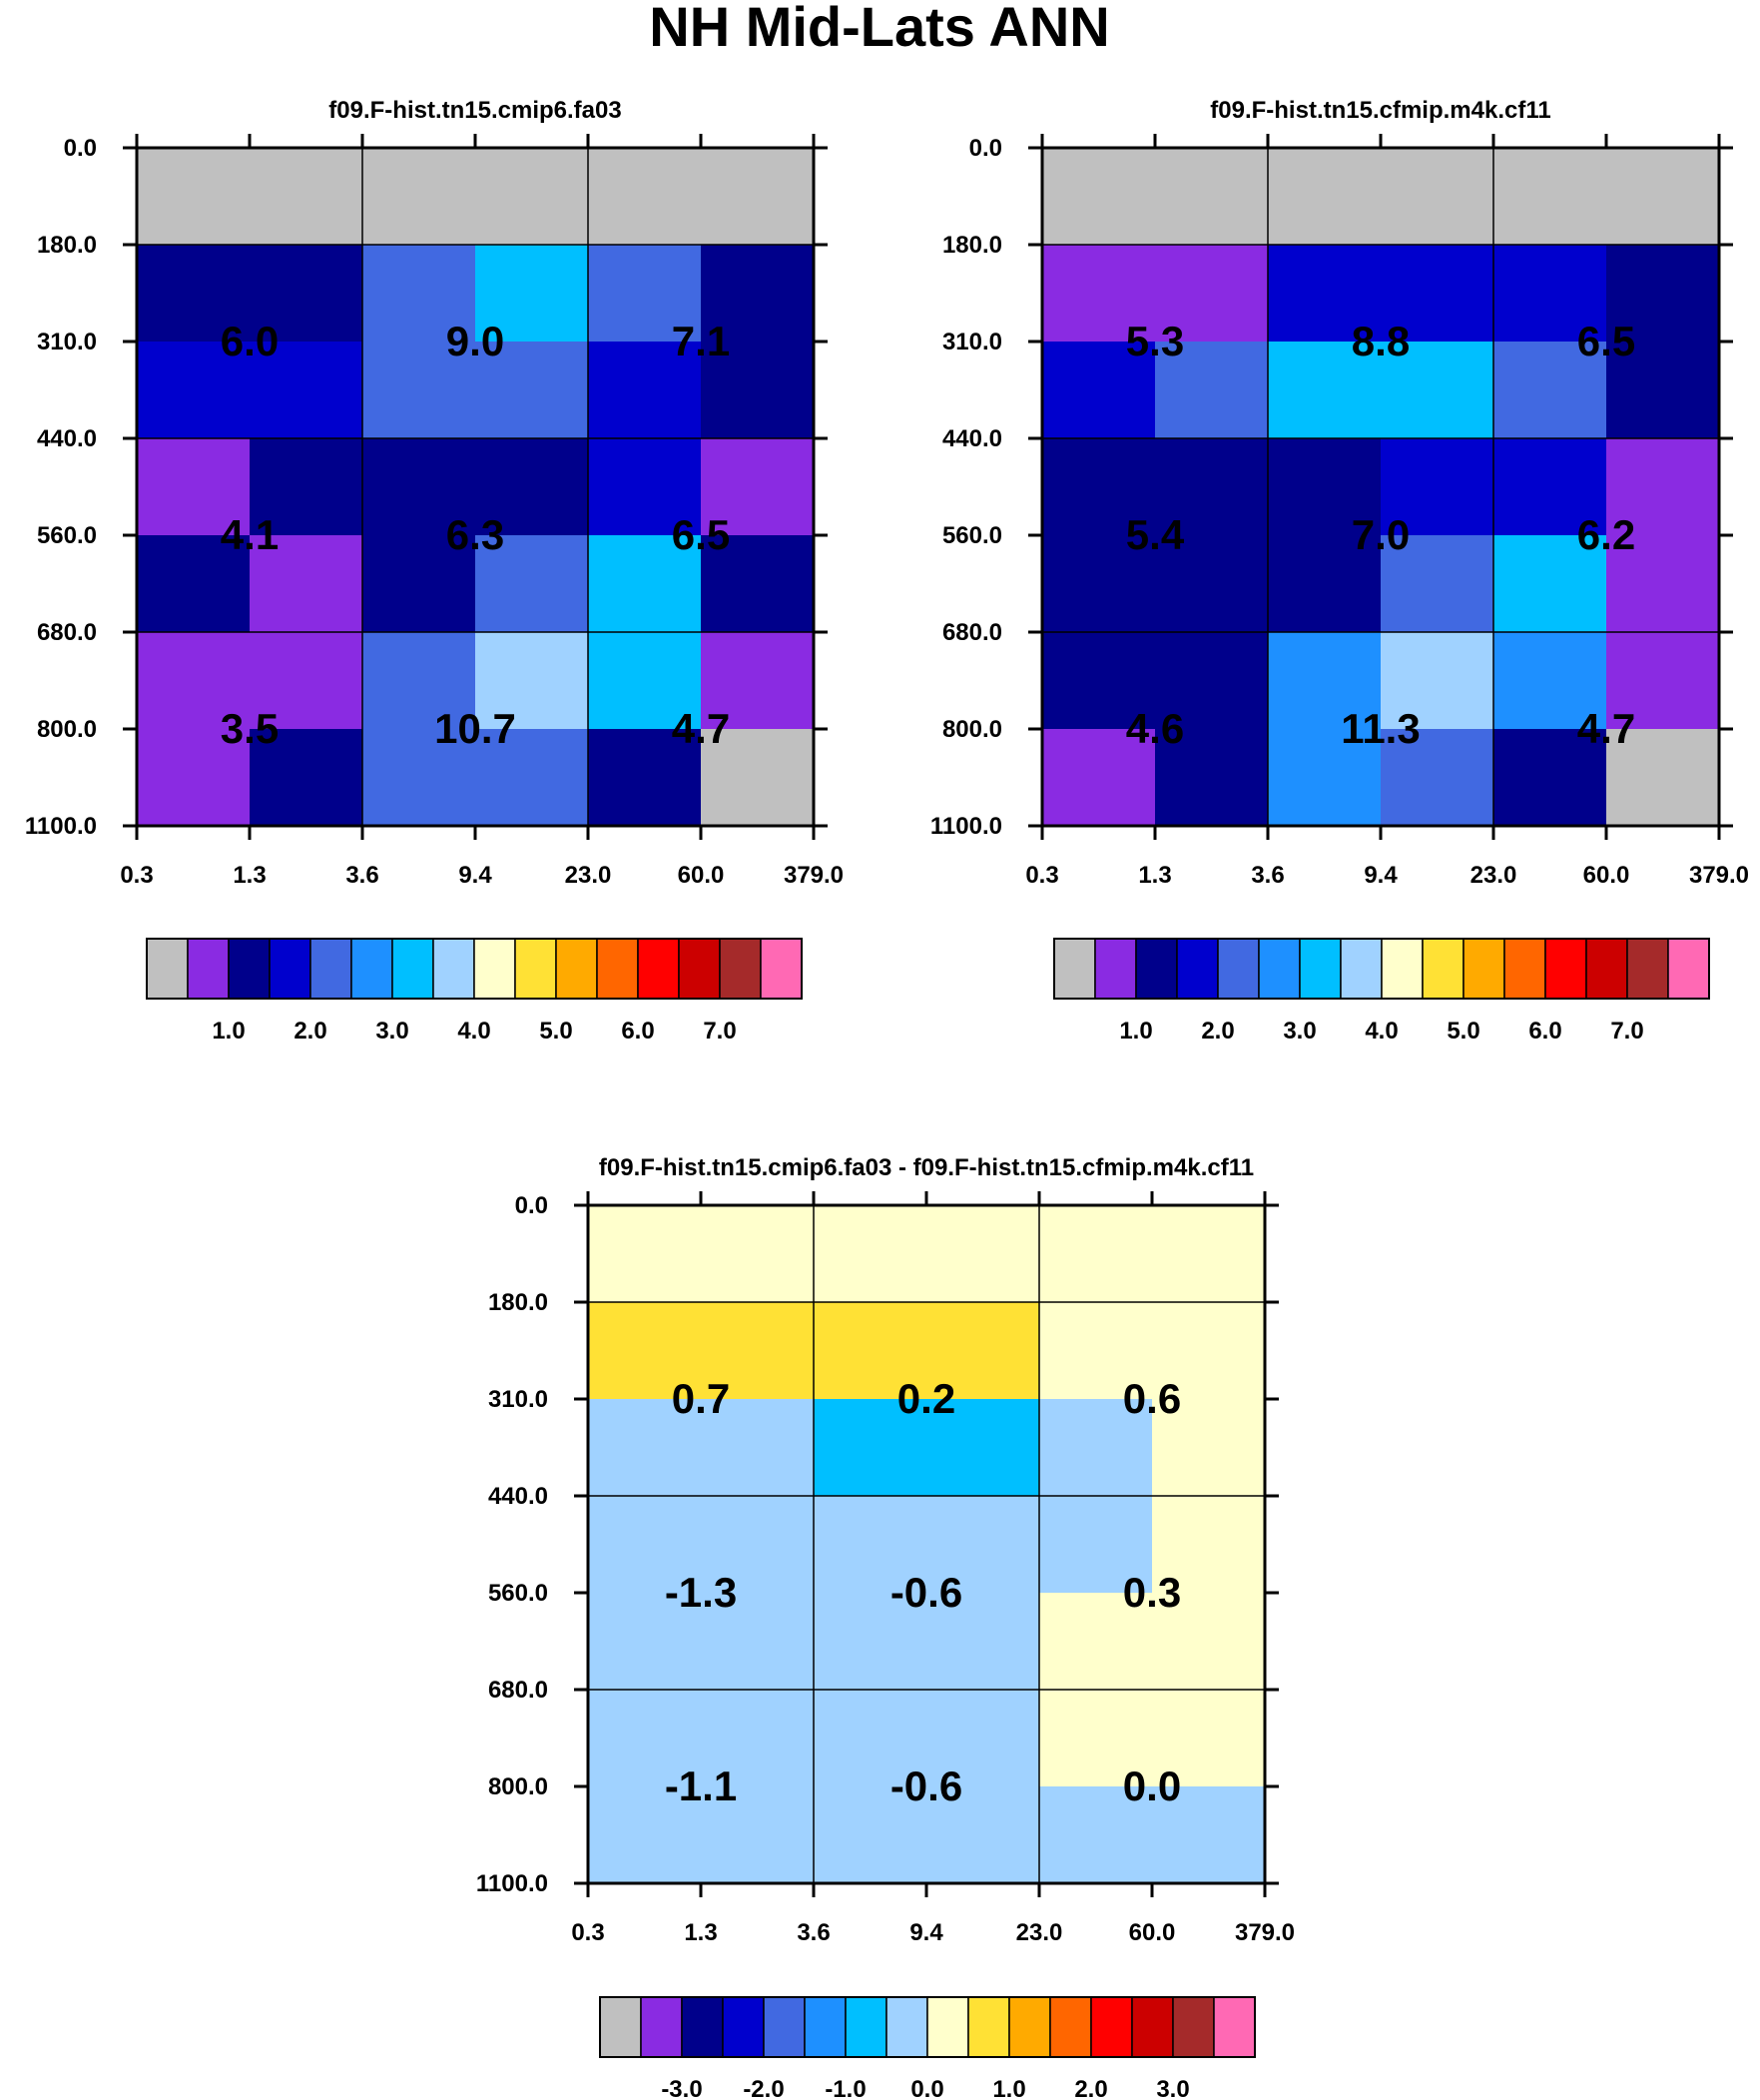 The height and width of the screenshot is (2100, 1760). I want to click on y-tick-label: 180.0, so click(518, 1302).